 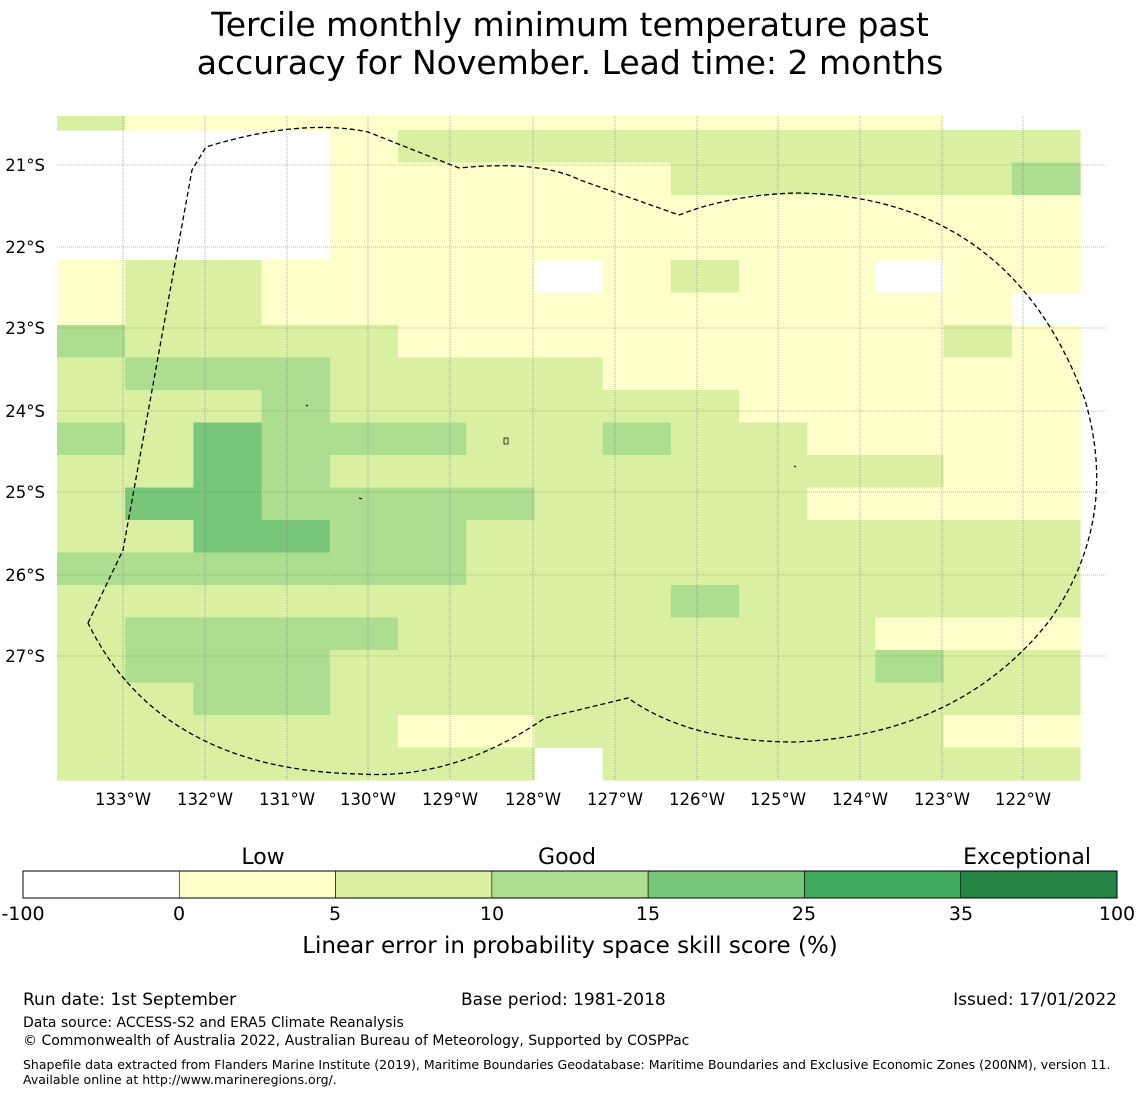 What do you see at coordinates (942, 799) in the screenshot?
I see `lon-label: 123°W` at bounding box center [942, 799].